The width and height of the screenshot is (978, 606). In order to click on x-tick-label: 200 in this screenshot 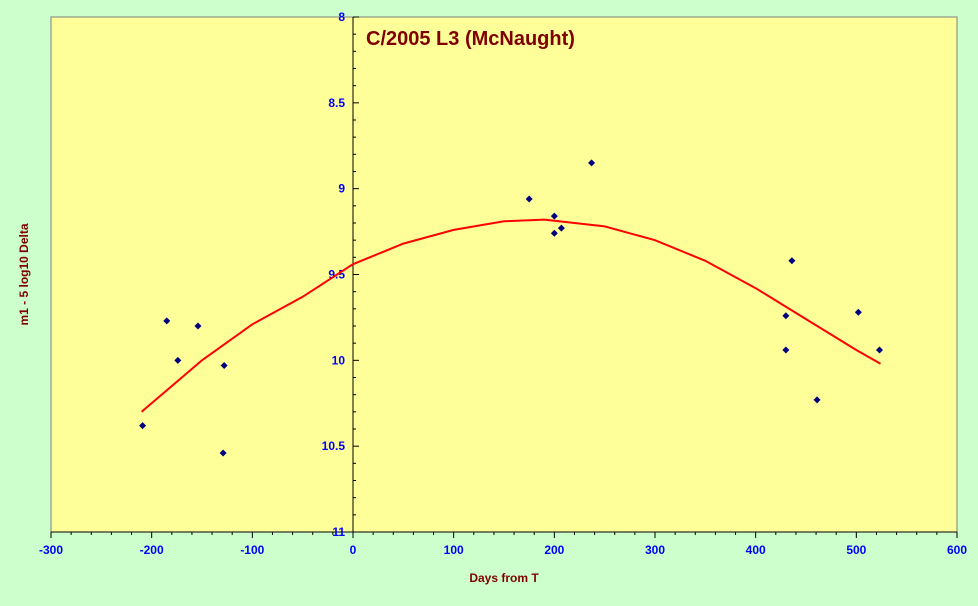, I will do `click(554, 550)`.